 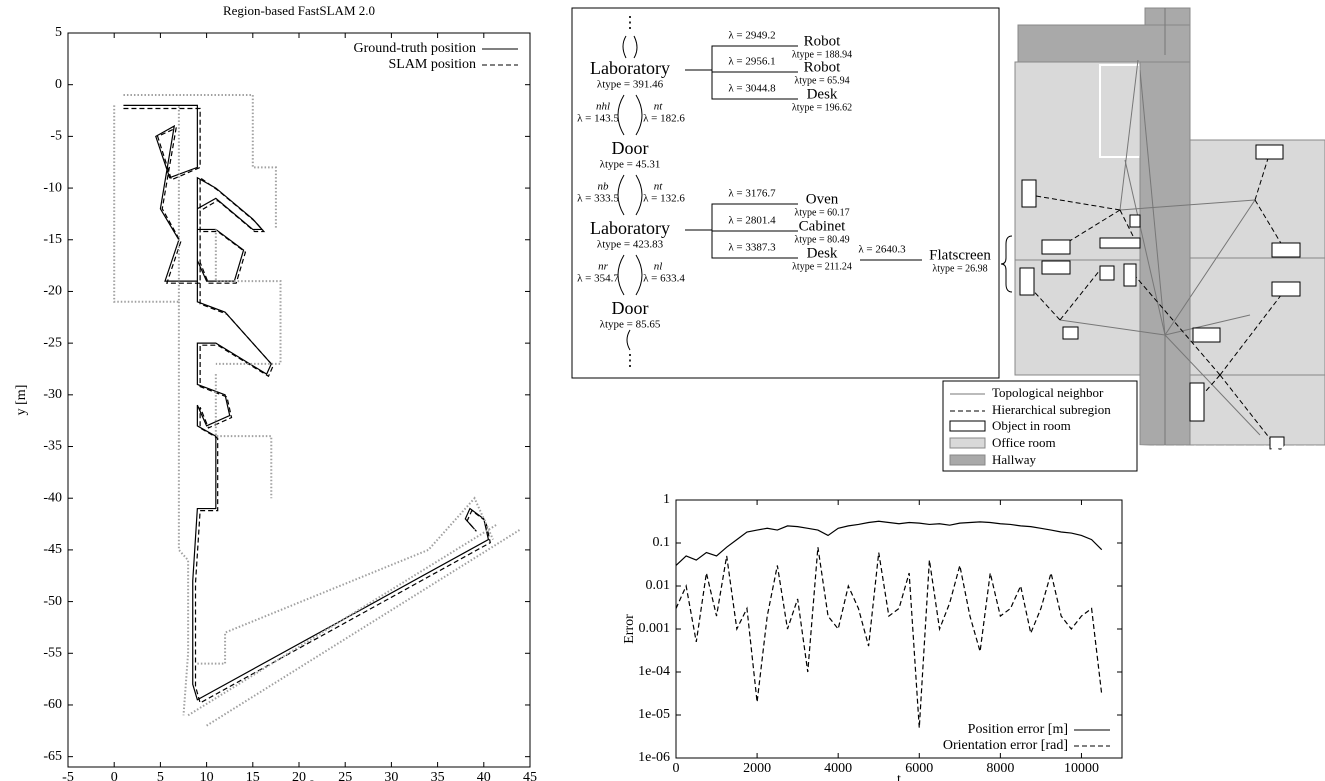 What do you see at coordinates (658, 585) in the screenshot?
I see `y-tick-label: 0.01` at bounding box center [658, 585].